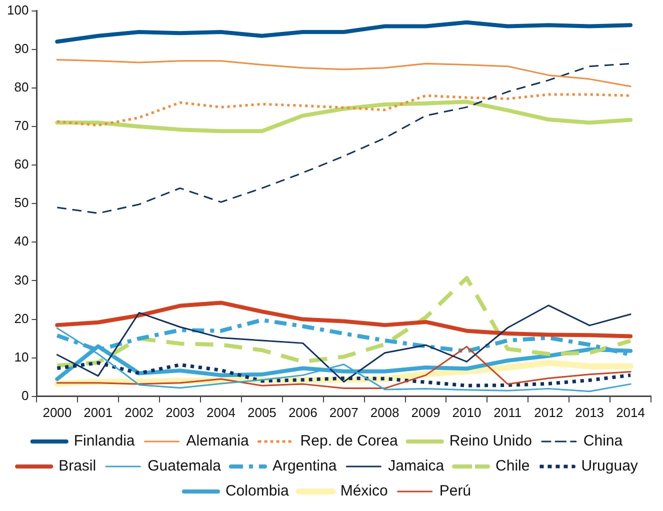 The image size is (663, 511). Describe the element at coordinates (508, 412) in the screenshot. I see `x-tick-label: 2011` at that location.